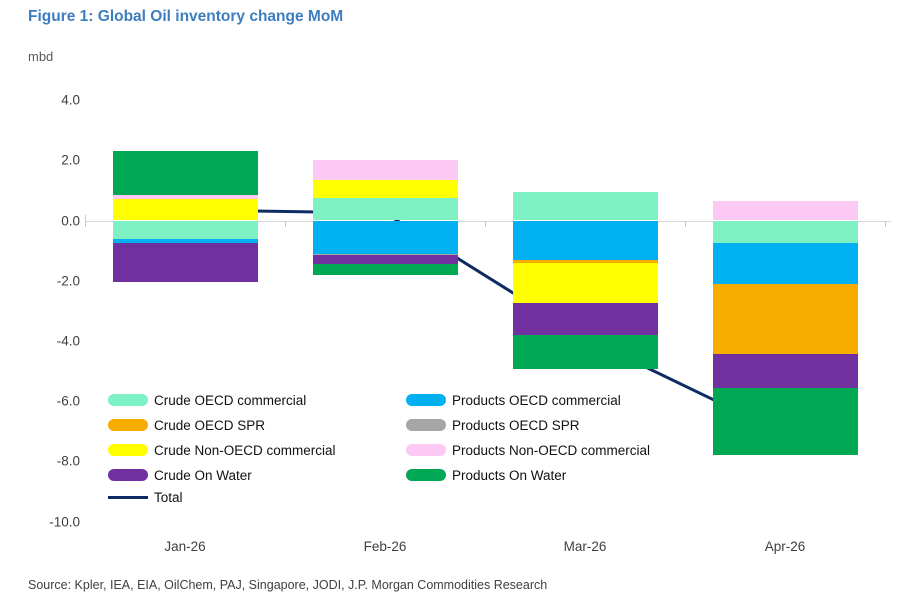  I want to click on y-tick-label: -8.0, so click(68, 461).